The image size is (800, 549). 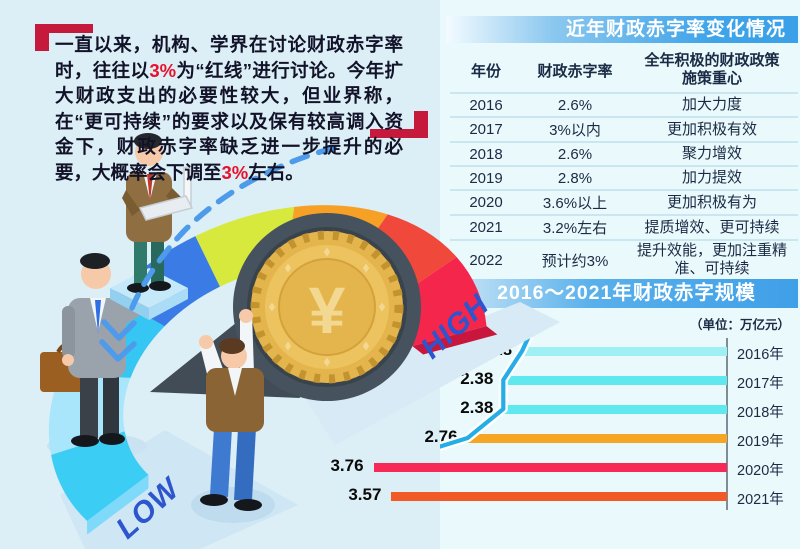 What do you see at coordinates (486, 178) in the screenshot?
I see `table-cell-year: 2019` at bounding box center [486, 178].